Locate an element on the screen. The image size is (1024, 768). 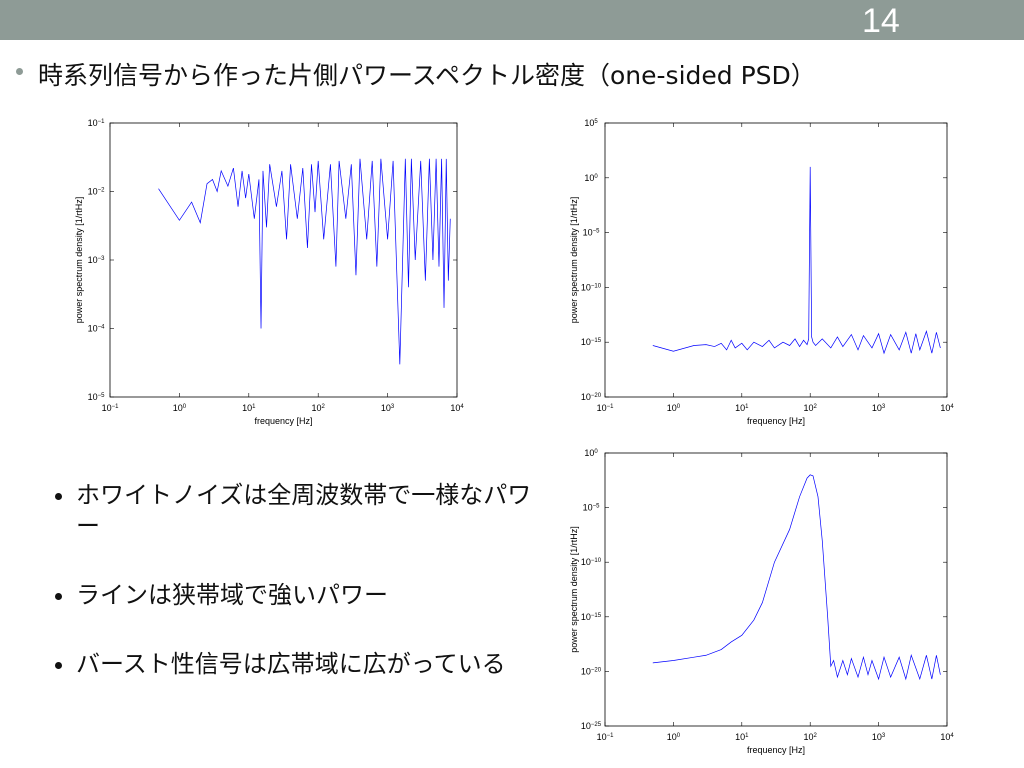
x-tick-label: 10−1 is located at coordinates (111, 408).